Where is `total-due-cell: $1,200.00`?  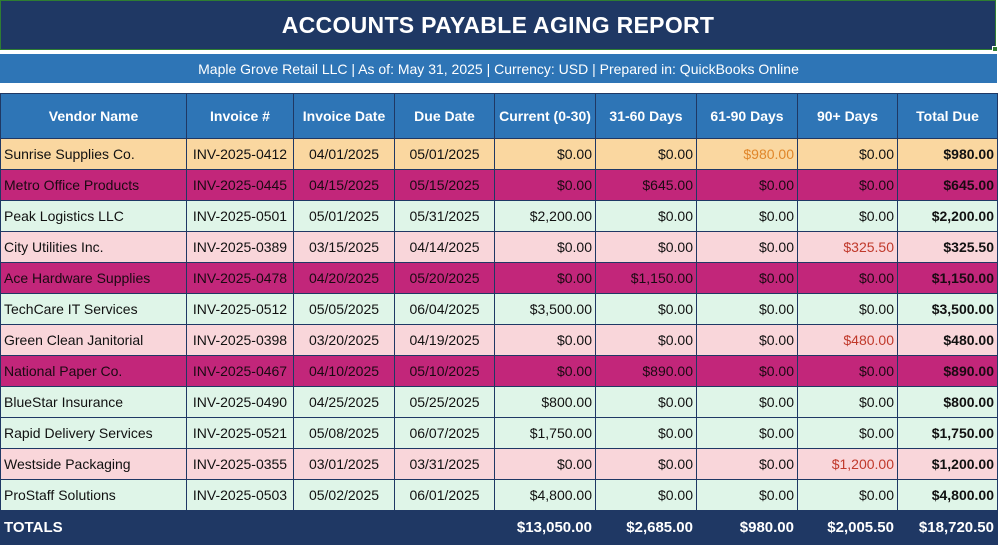 total-due-cell: $1,200.00 is located at coordinates (947, 464).